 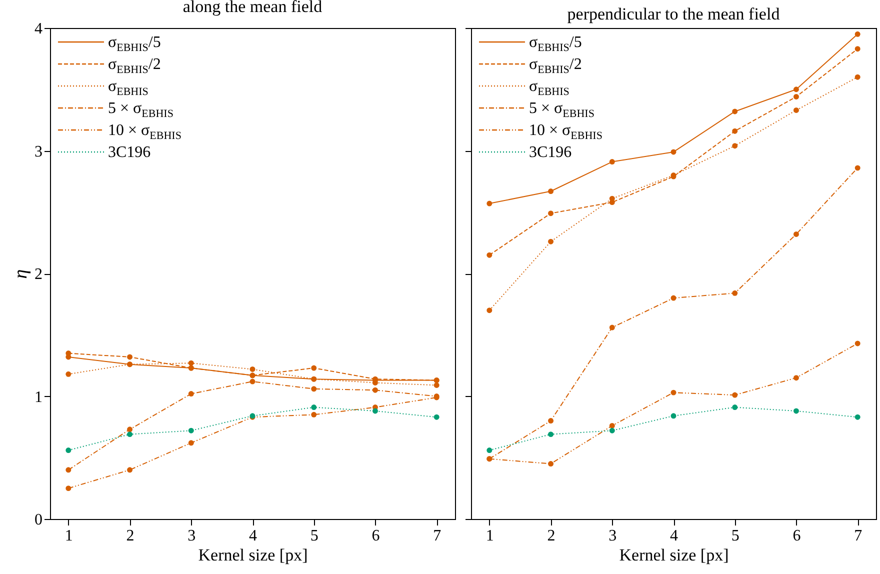 I want to click on chart-title: perpendicular to the mean field, so click(x=673, y=14).